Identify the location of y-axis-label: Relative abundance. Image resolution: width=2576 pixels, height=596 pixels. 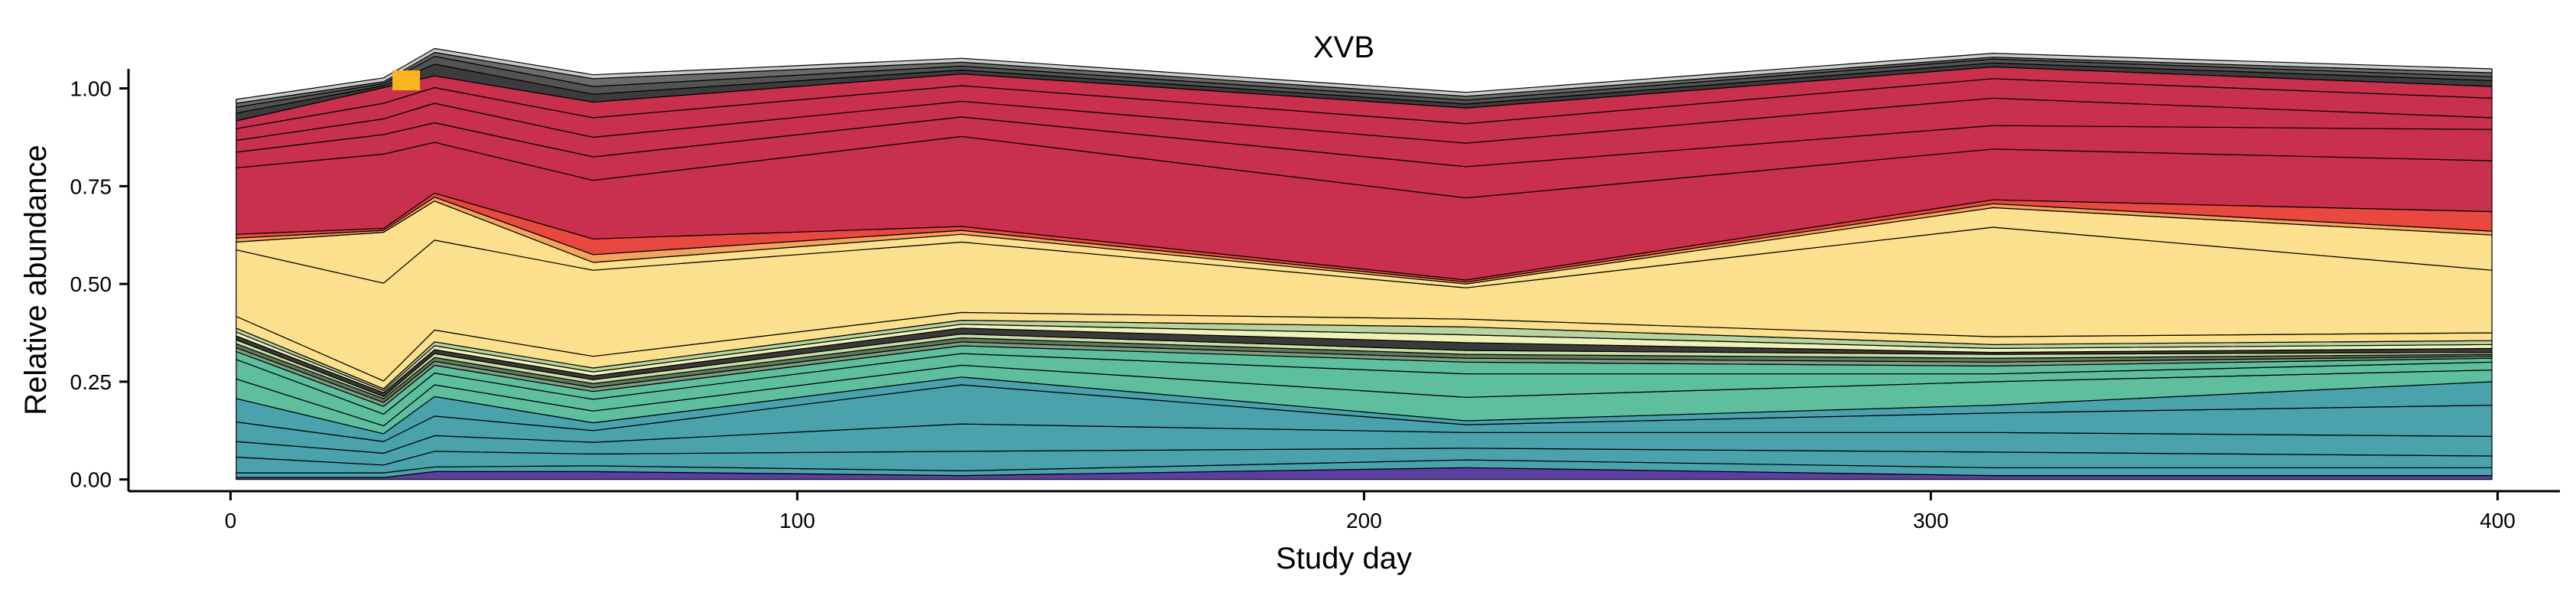
(36, 280).